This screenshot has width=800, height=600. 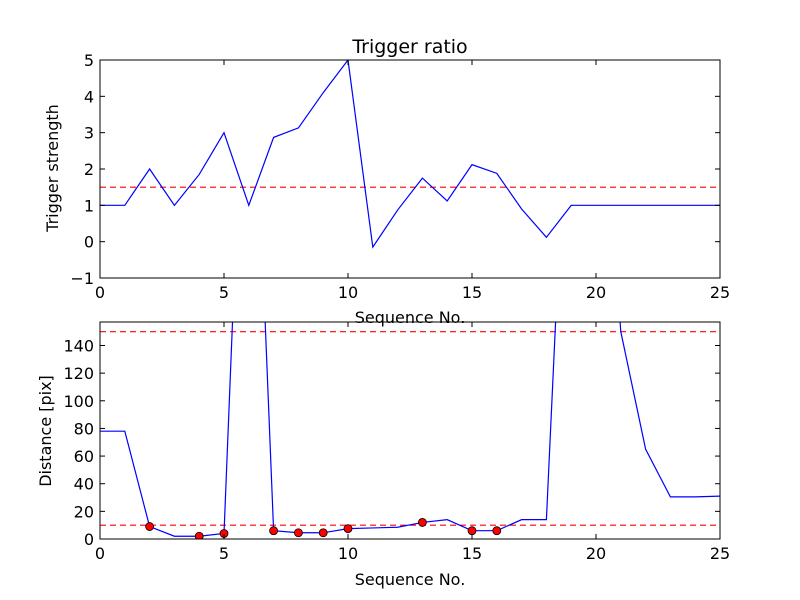 I want to click on chart-title: Trigger ratio, so click(x=409, y=47).